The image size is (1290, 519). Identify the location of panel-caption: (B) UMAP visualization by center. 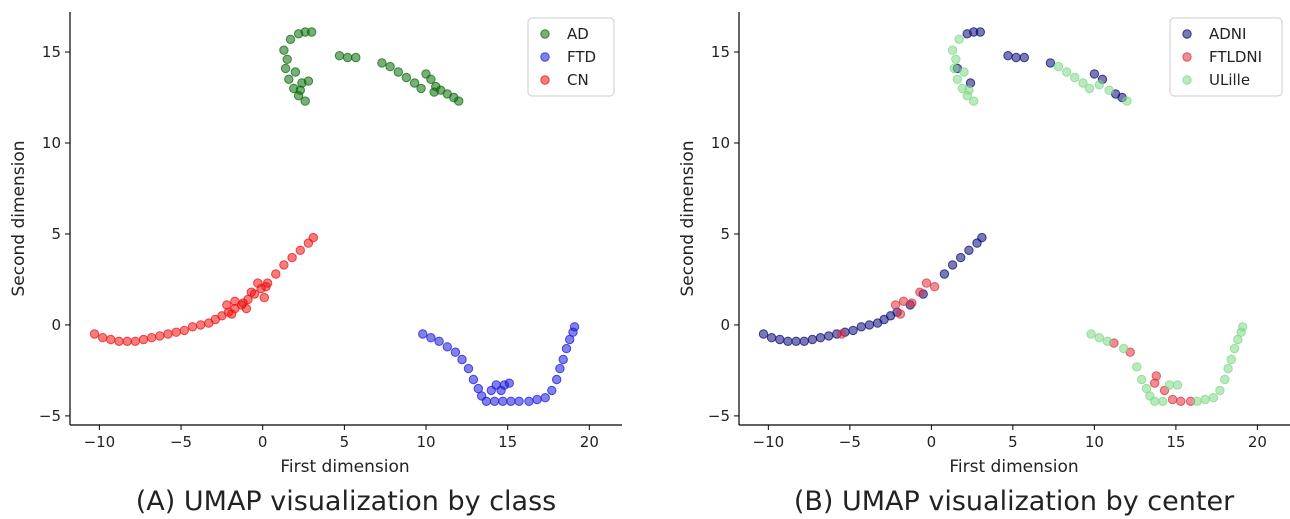
(1014, 501).